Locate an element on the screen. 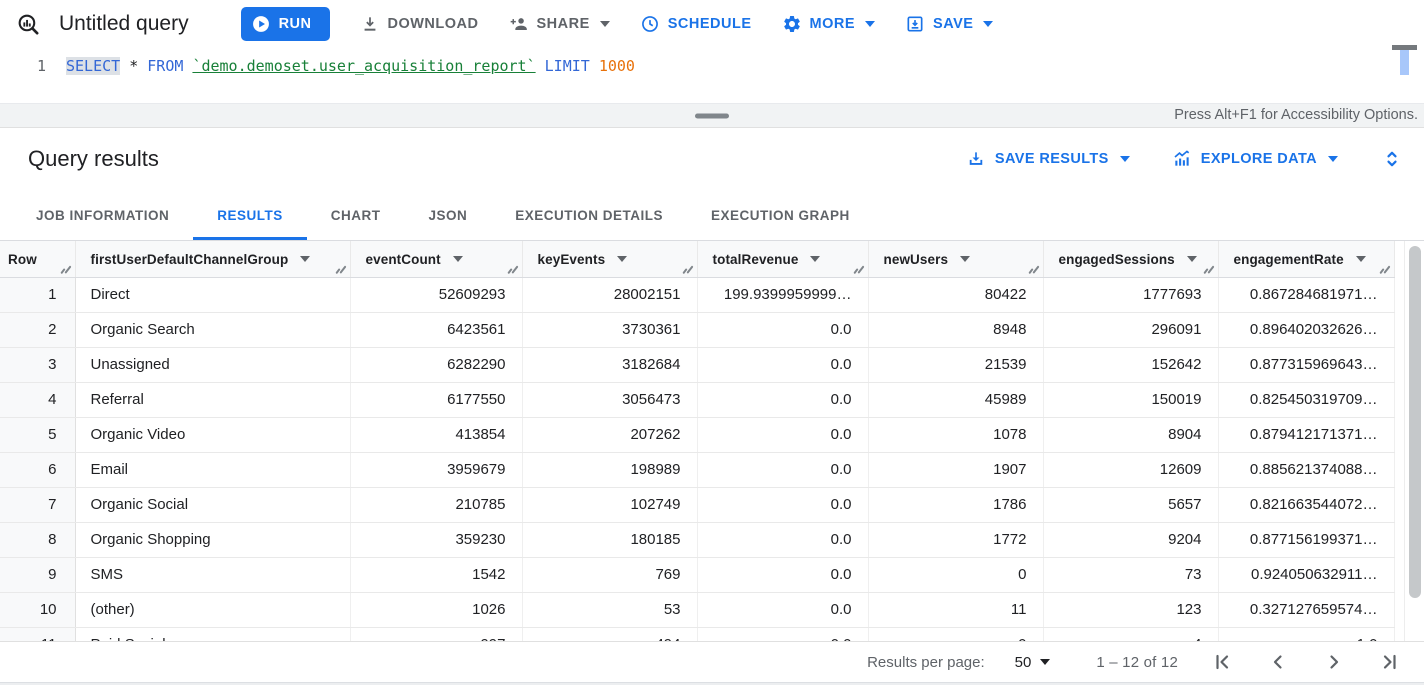 This screenshot has width=1424, height=685. column-header-keyEvents: keyEvents is located at coordinates (610, 259).